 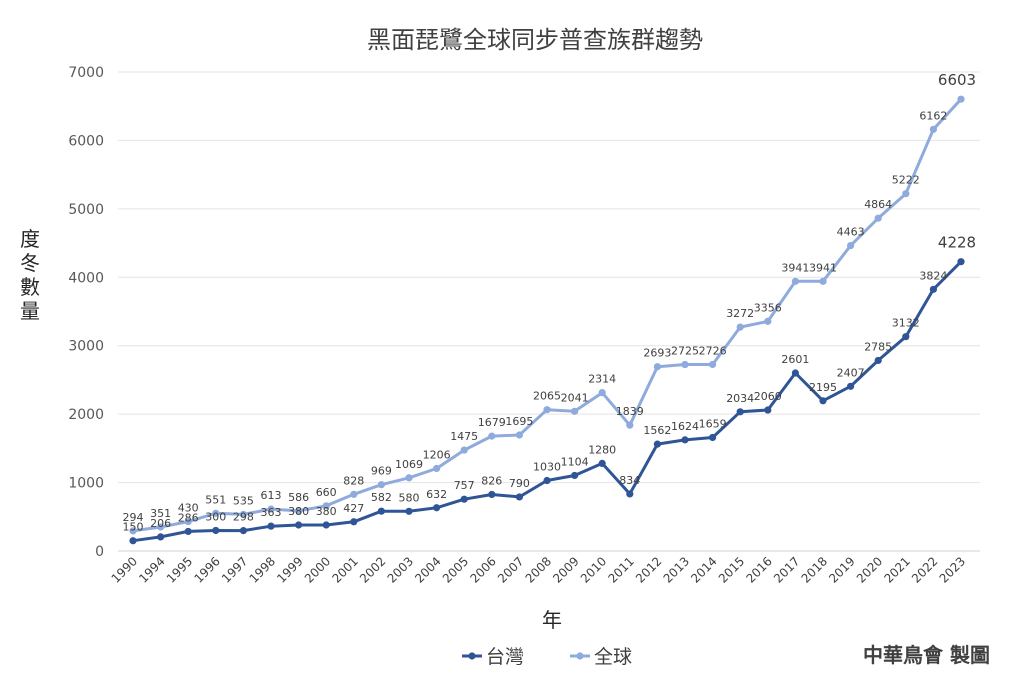 What do you see at coordinates (271, 512) in the screenshot?
I see `data-label: 363` at bounding box center [271, 512].